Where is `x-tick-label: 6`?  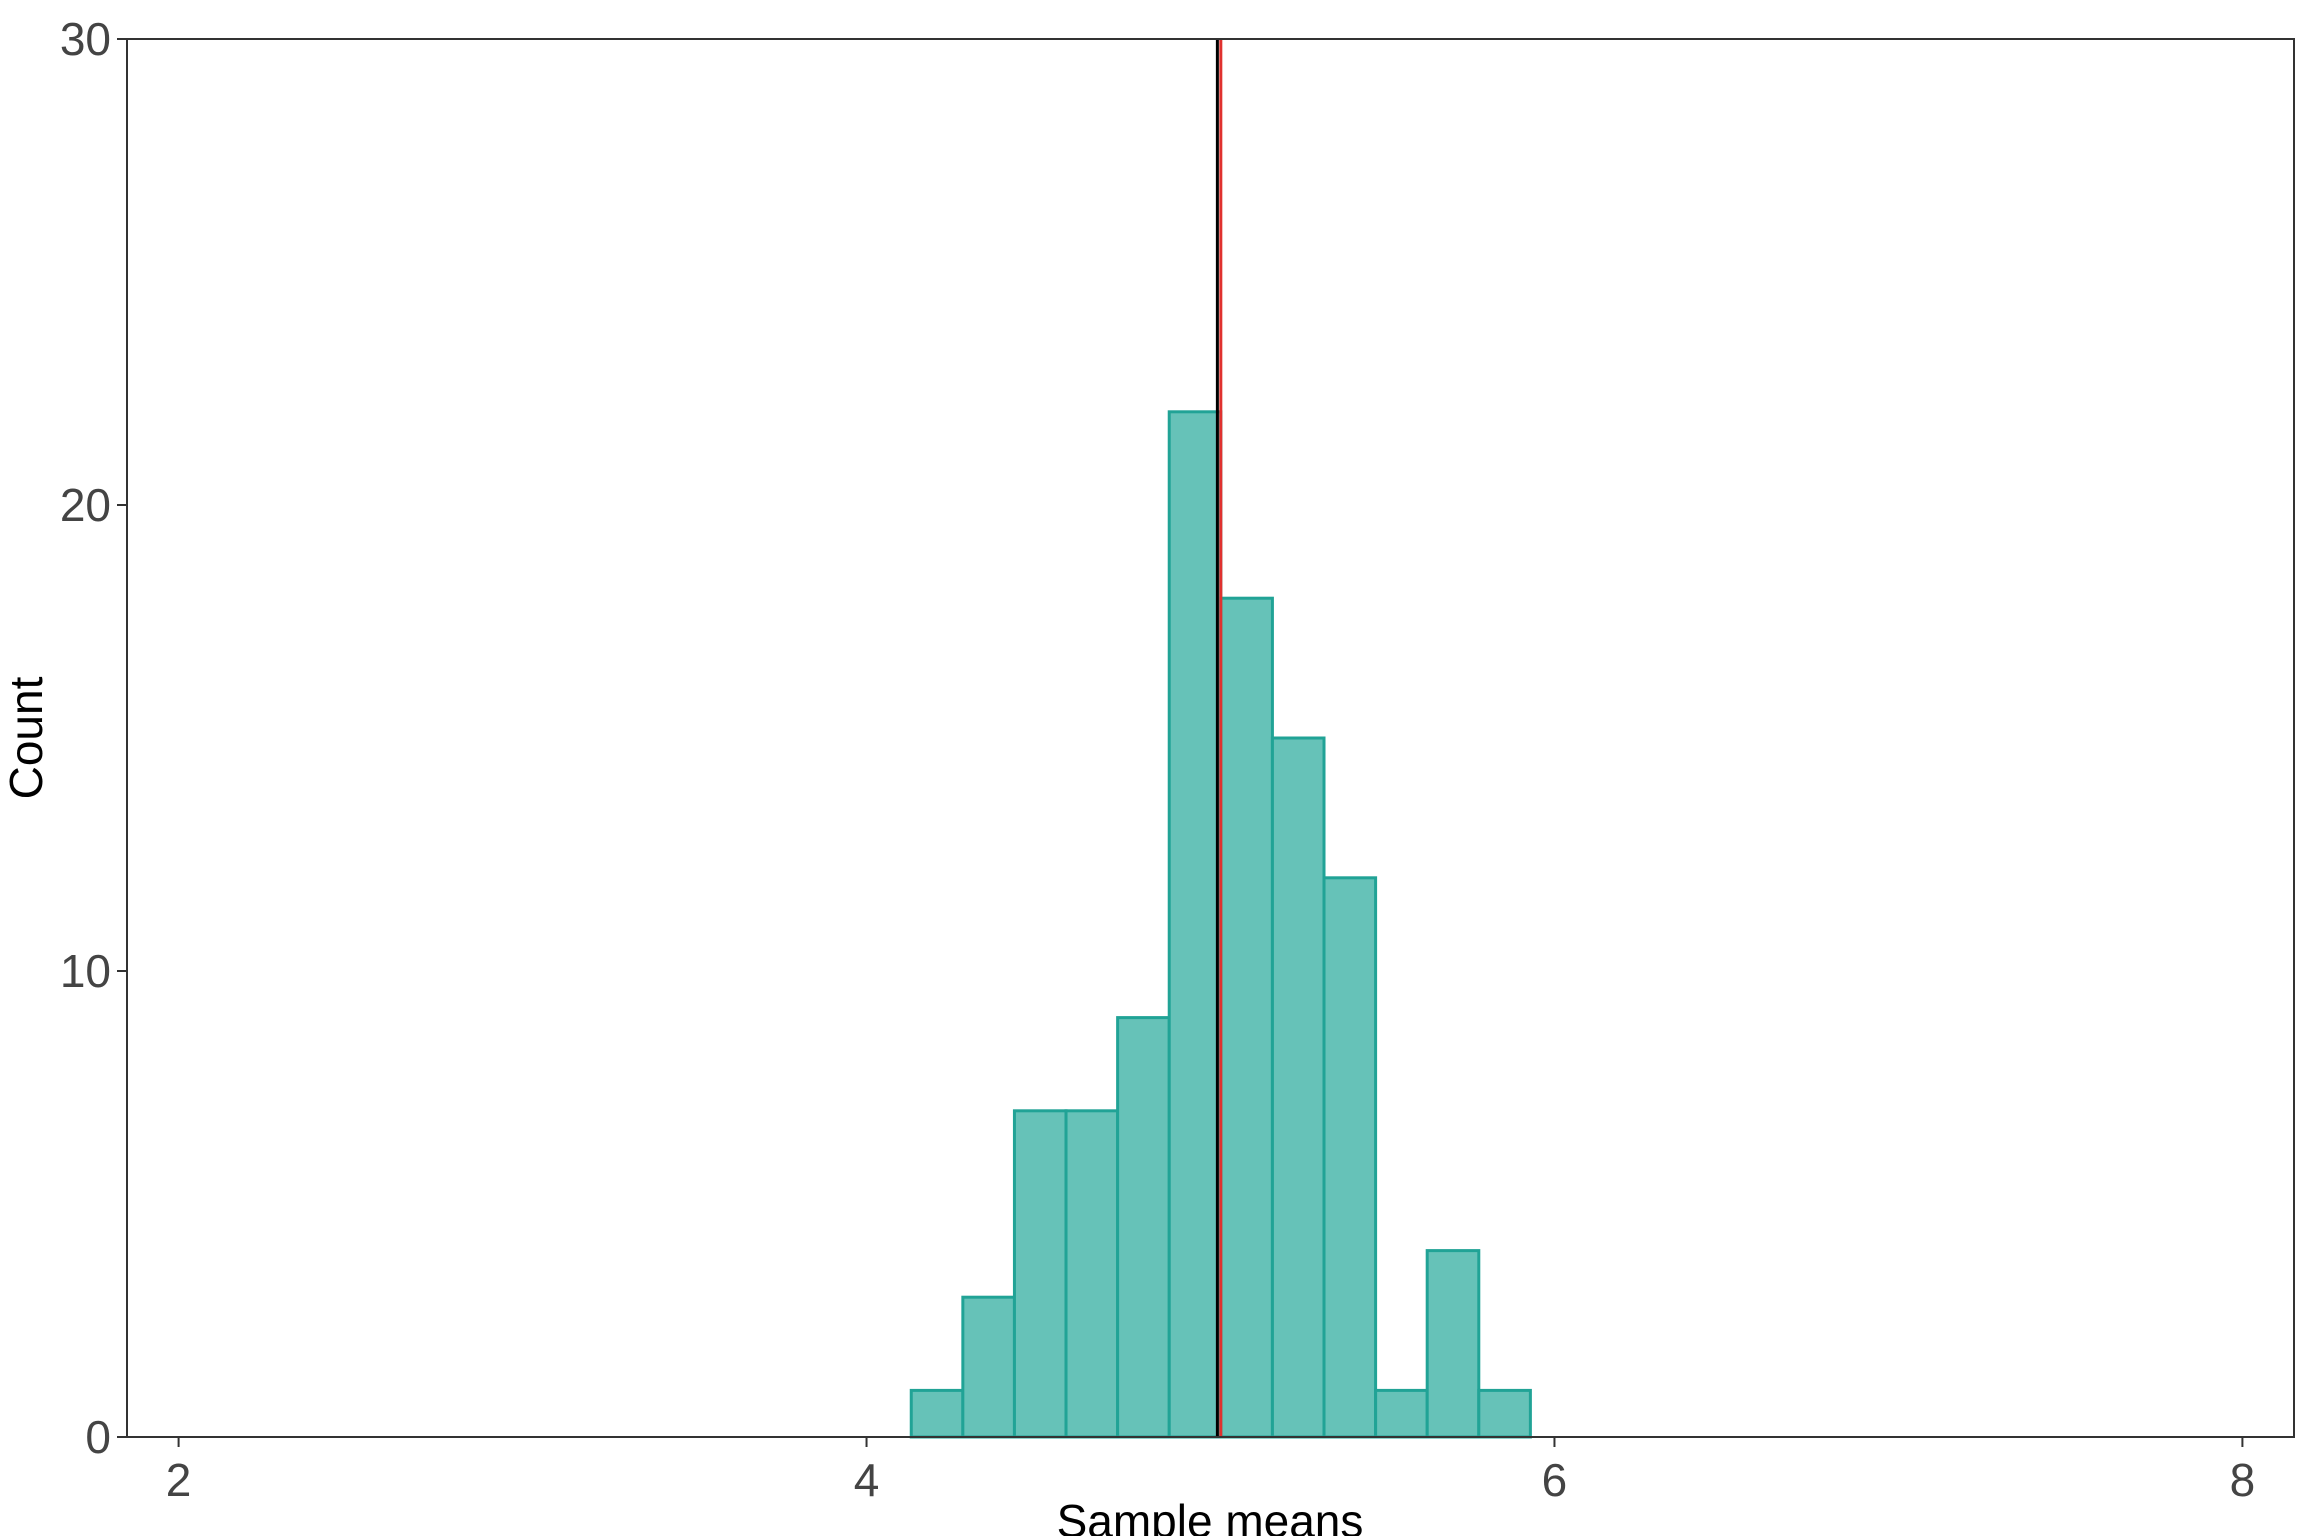
x-tick-label: 6 is located at coordinates (1555, 1480).